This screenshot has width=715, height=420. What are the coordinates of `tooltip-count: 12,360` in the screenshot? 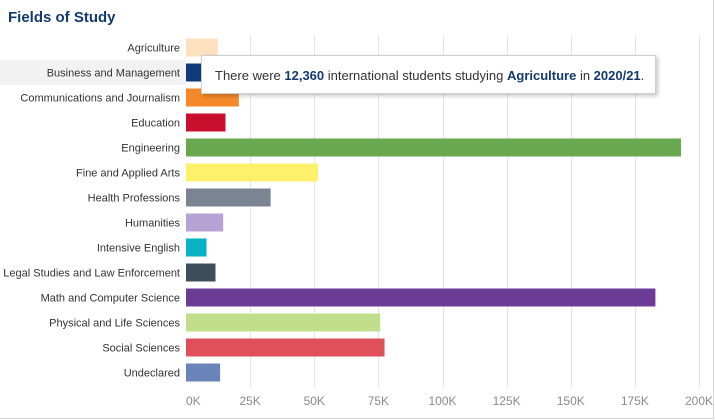 It's located at (304, 75).